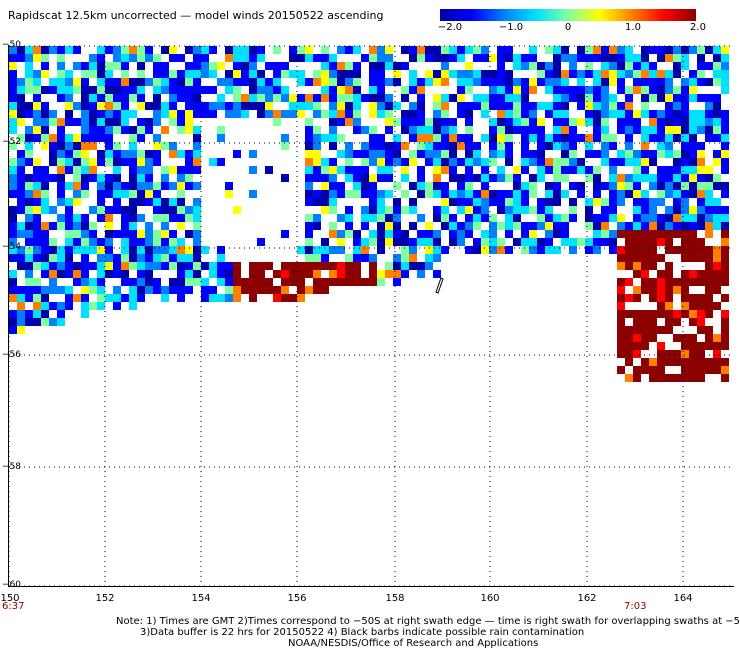 The width and height of the screenshot is (740, 650). Describe the element at coordinates (635, 606) in the screenshot. I see `end-time: 7:03` at that location.